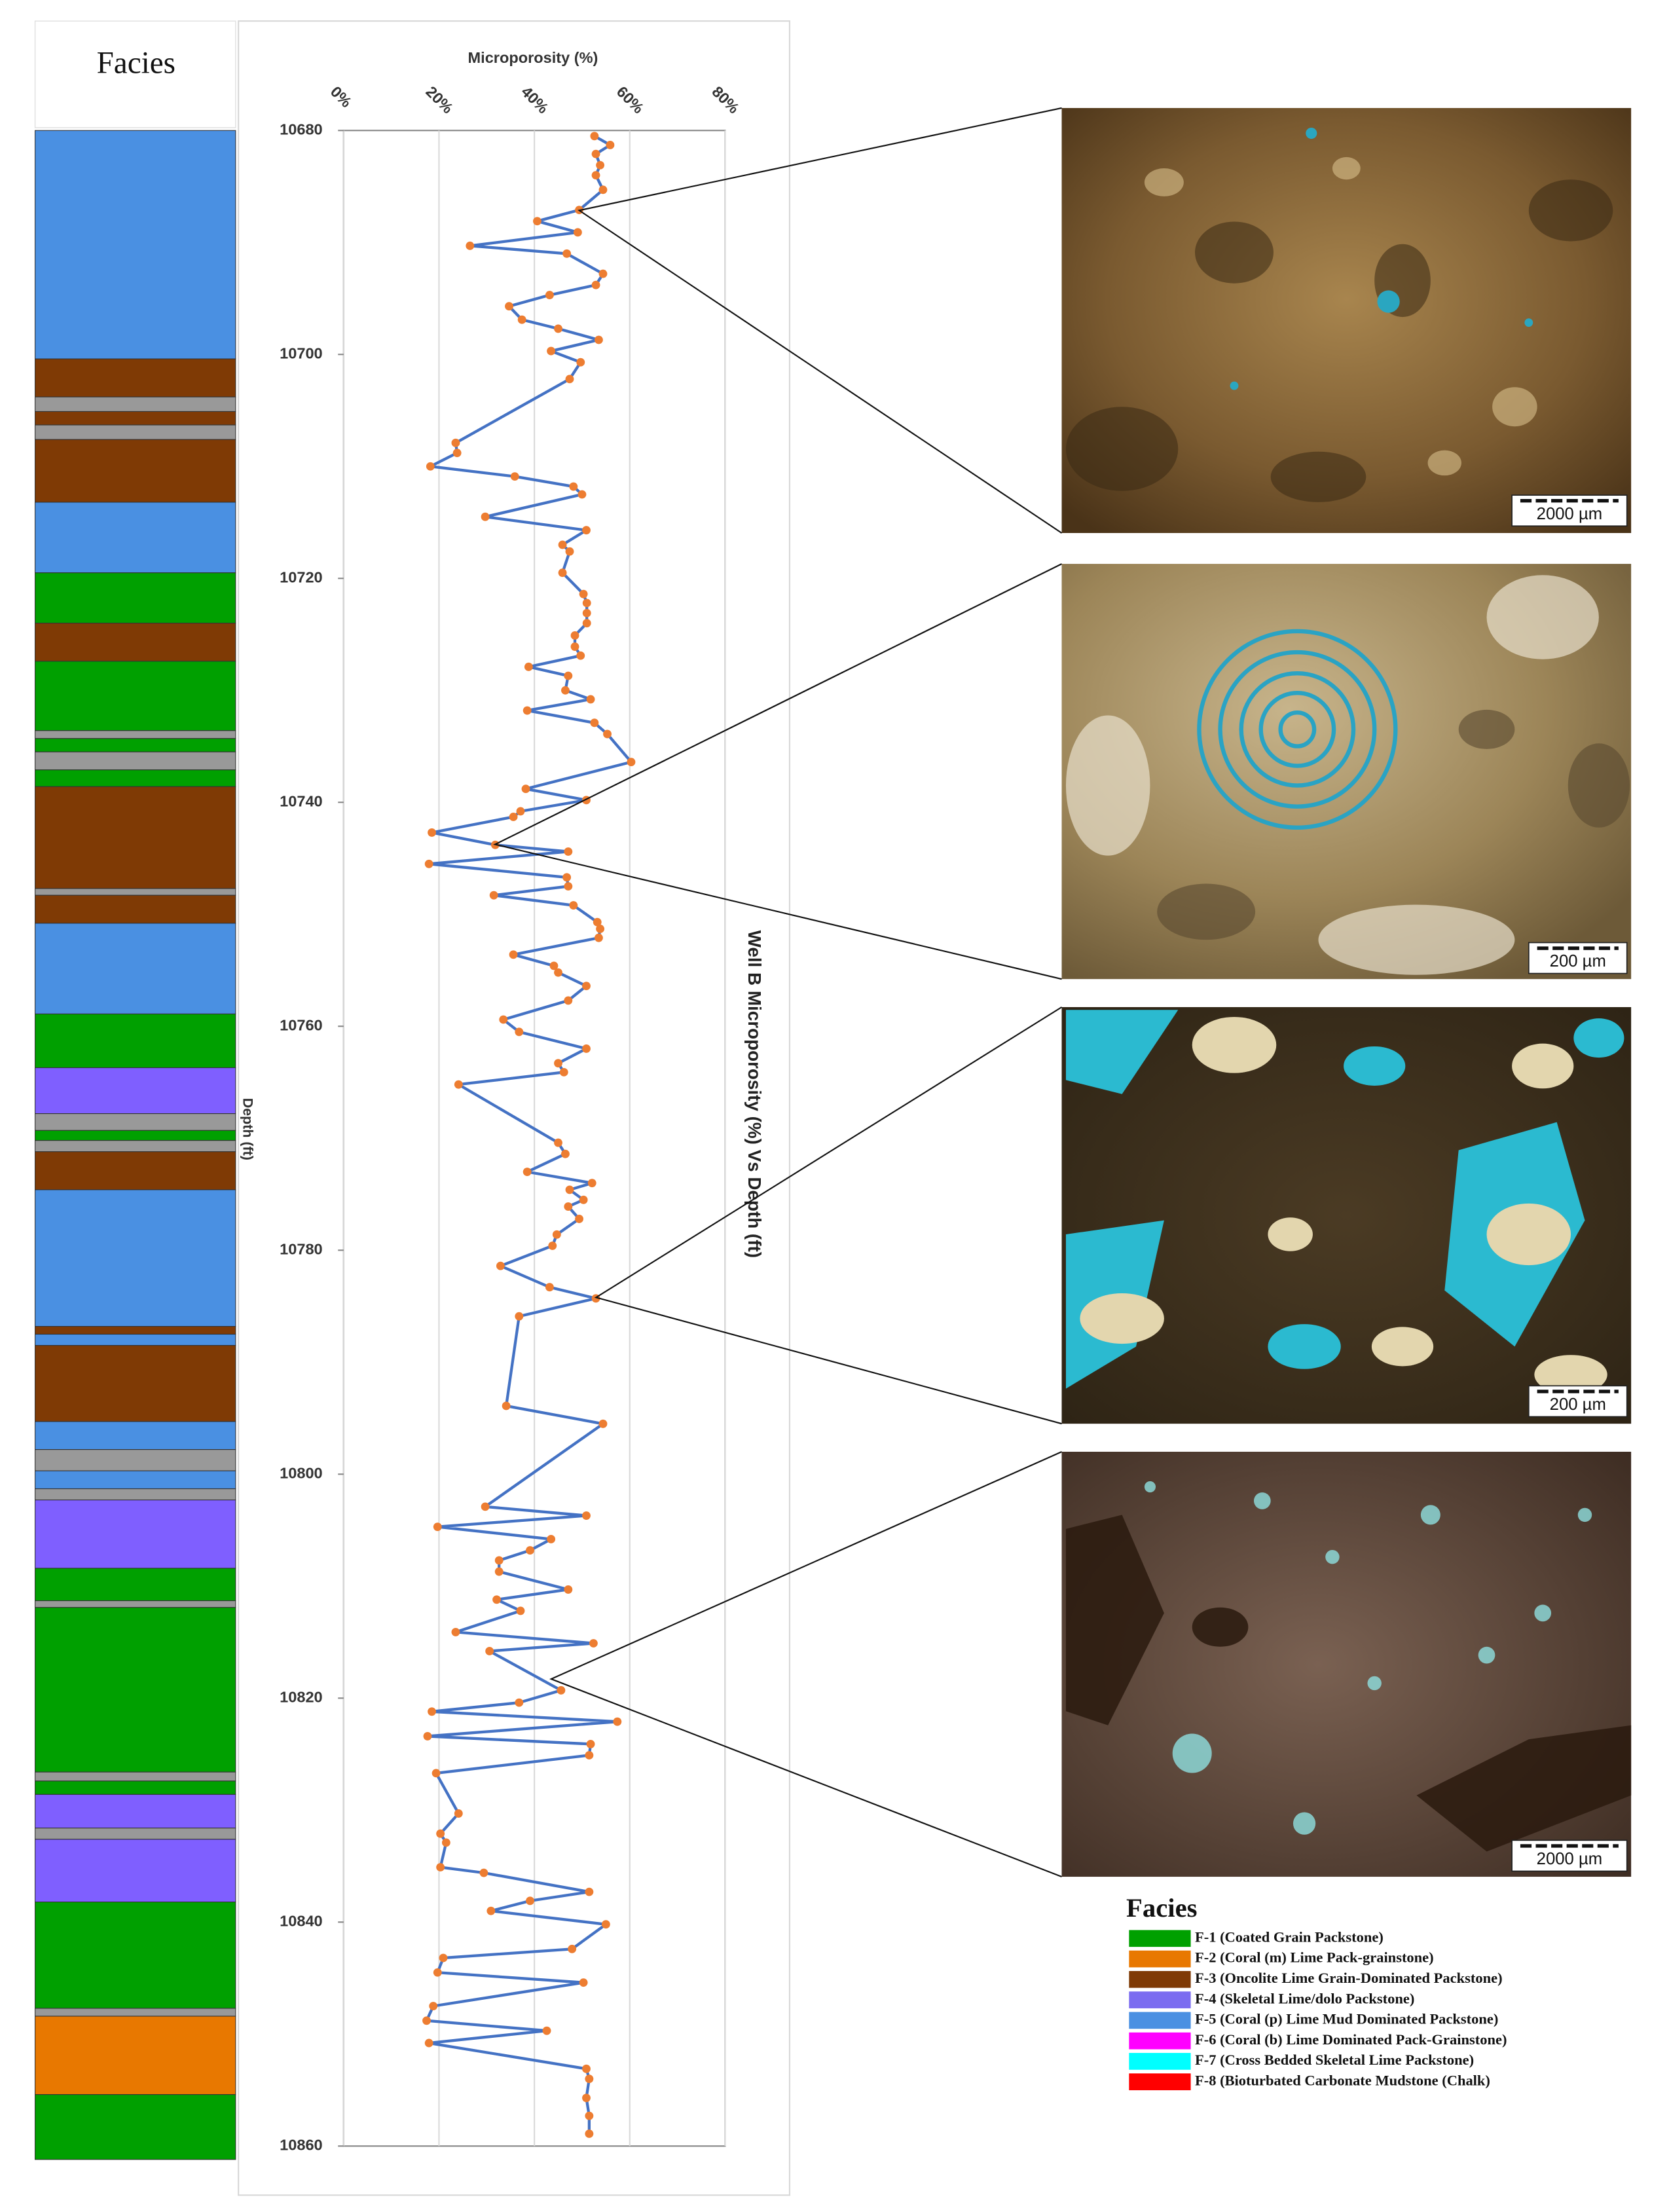 The image size is (1669, 2212). What do you see at coordinates (301, 1248) in the screenshot?
I see `y-tick-label: 10780` at bounding box center [301, 1248].